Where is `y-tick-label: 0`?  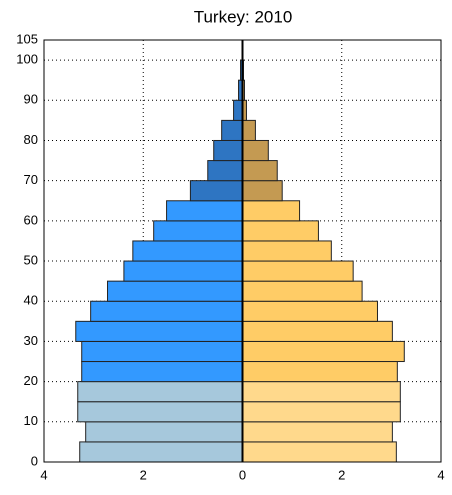 y-tick-label: 0 is located at coordinates (34, 460).